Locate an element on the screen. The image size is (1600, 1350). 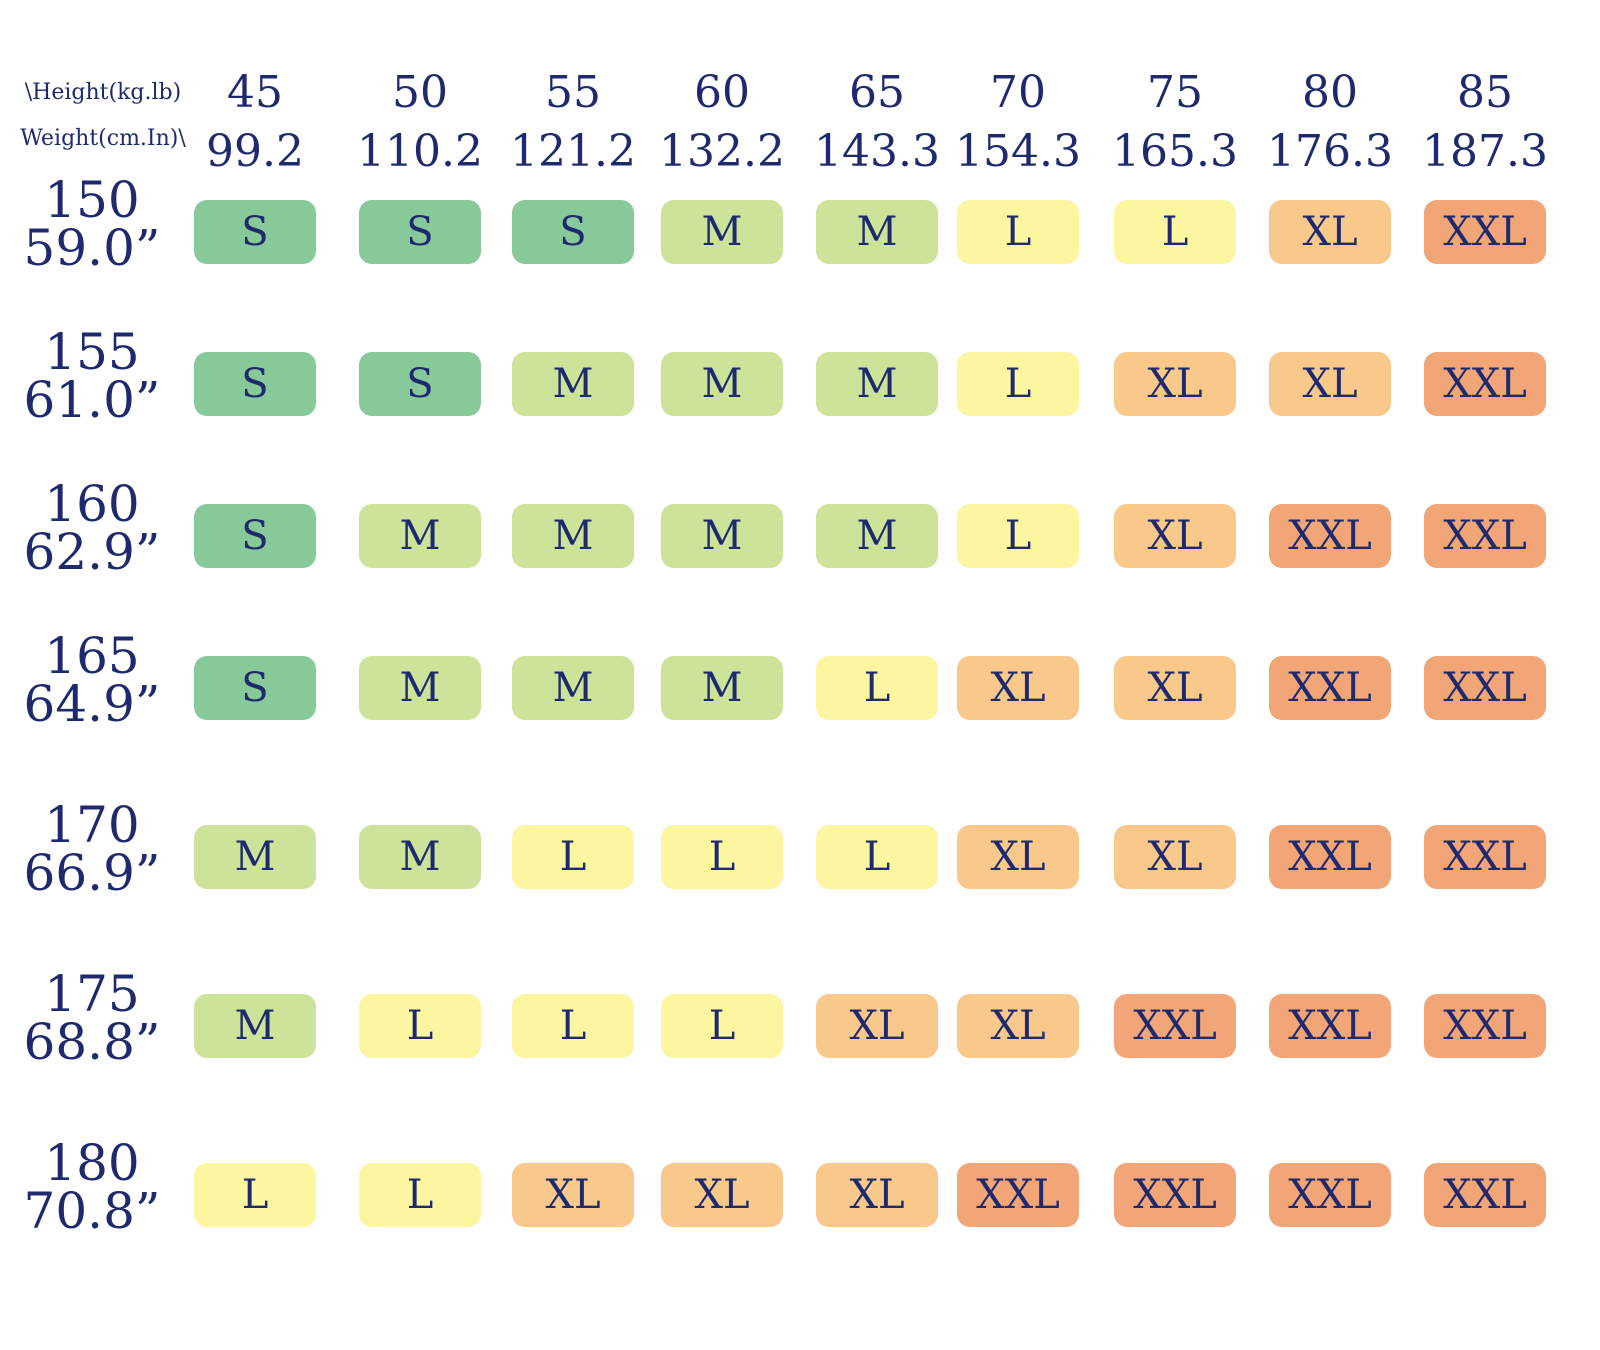
corner-label: Weight(cm.In)\ is located at coordinates (103, 138).